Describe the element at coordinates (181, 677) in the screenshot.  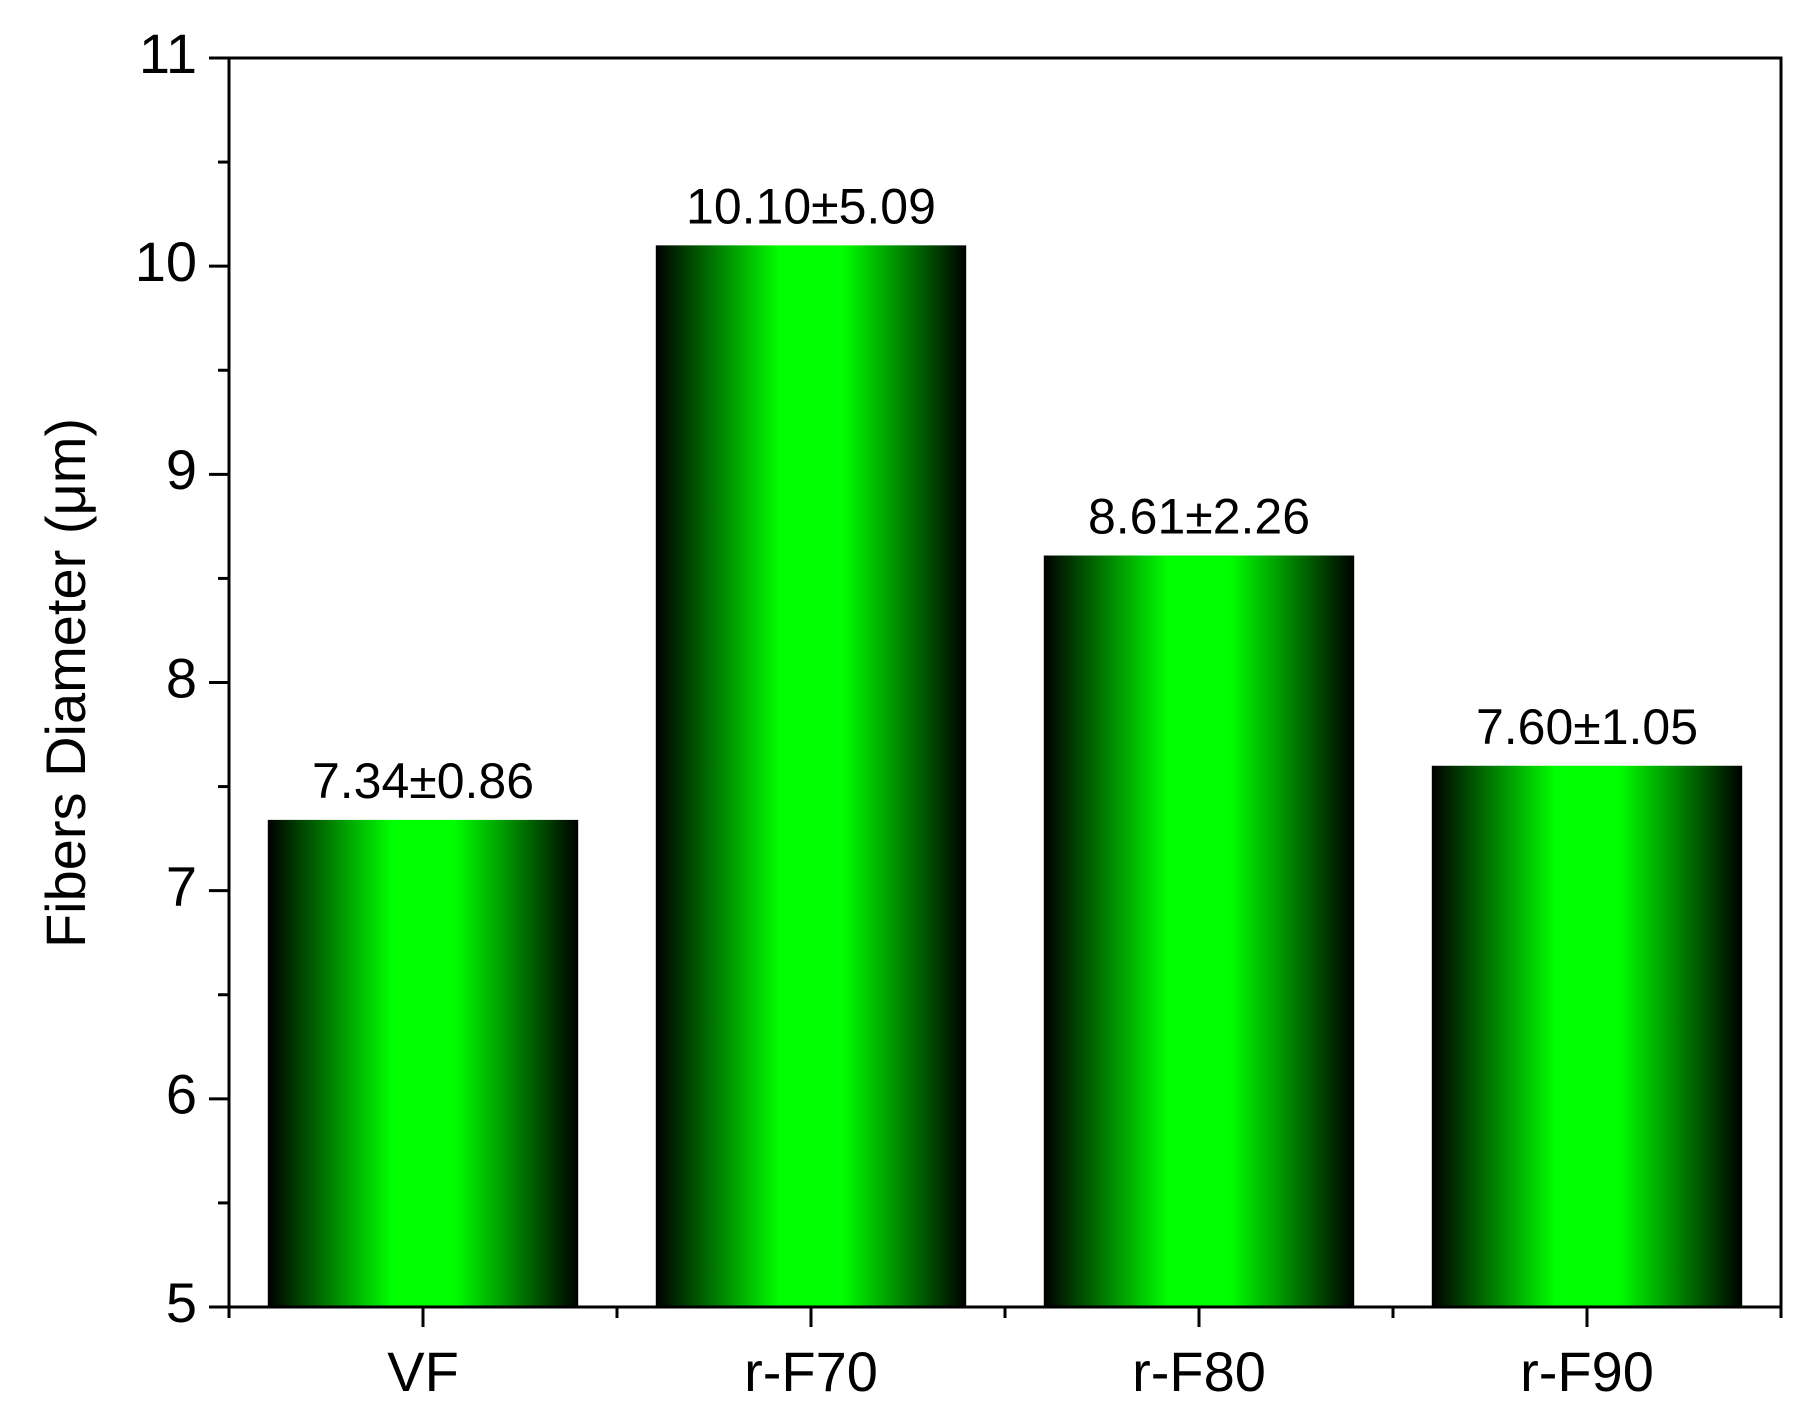
I see `y-tick-label: 8` at that location.